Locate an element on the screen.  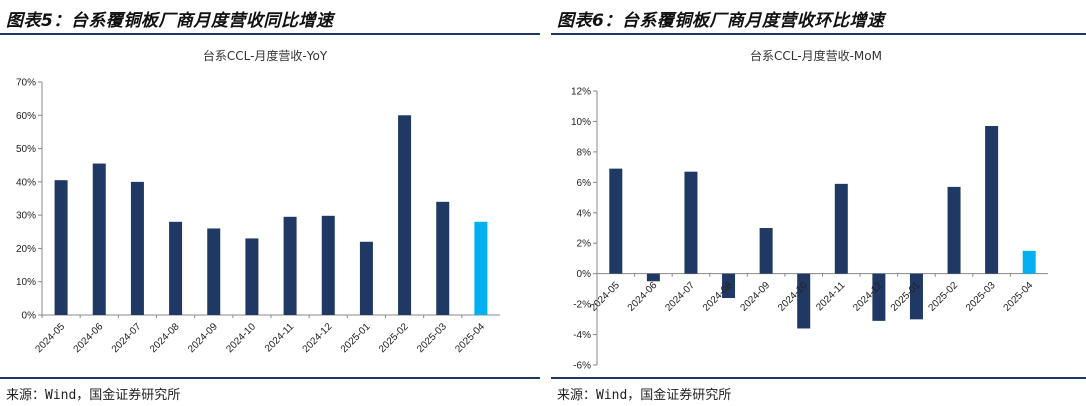
y-tick-label: 8% is located at coordinates (584, 152).